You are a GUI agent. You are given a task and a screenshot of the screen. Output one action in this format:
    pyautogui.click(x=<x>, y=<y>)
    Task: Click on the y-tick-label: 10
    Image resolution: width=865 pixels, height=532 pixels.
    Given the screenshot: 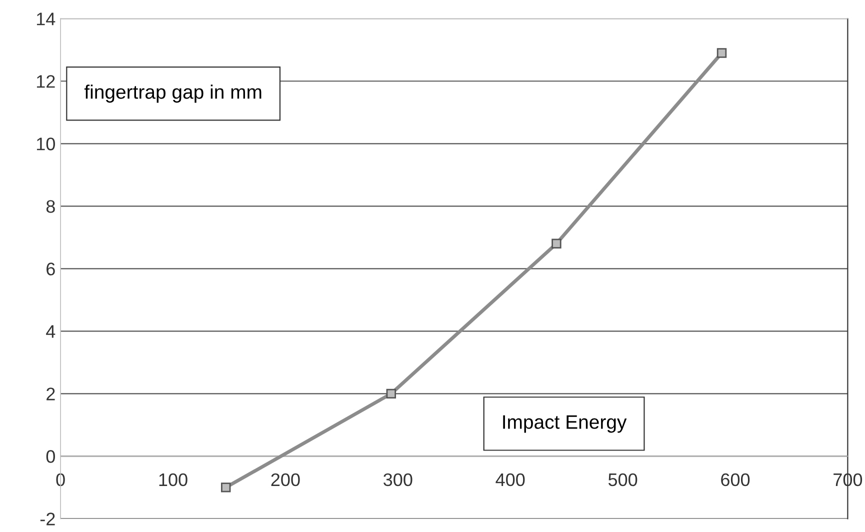 What is the action you would take?
    pyautogui.click(x=45, y=144)
    